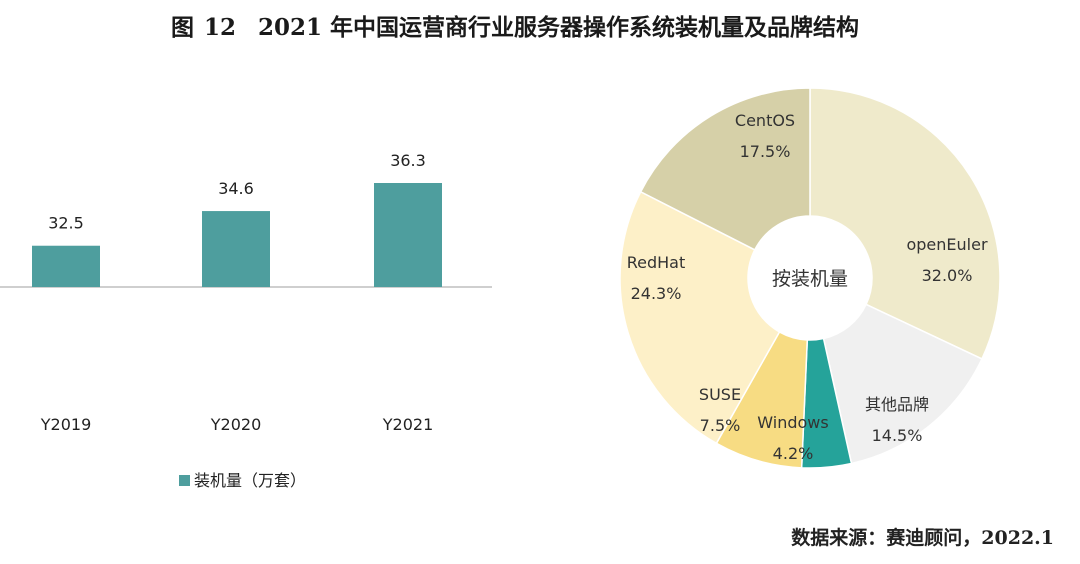  I want to click on slice-name-label: openEuler, so click(946, 244).